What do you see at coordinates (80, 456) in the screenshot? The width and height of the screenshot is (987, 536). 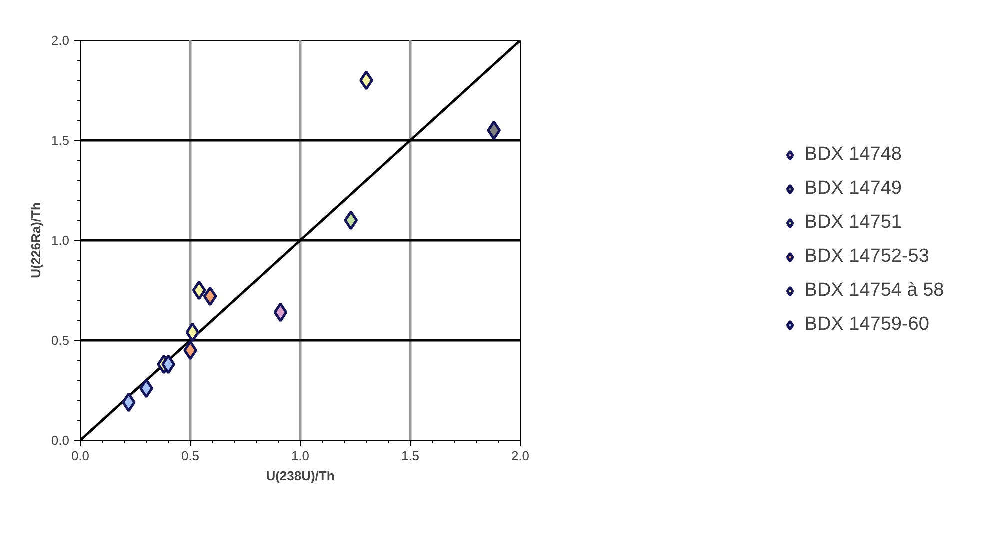 I see `x-tick-label: 0.0` at bounding box center [80, 456].